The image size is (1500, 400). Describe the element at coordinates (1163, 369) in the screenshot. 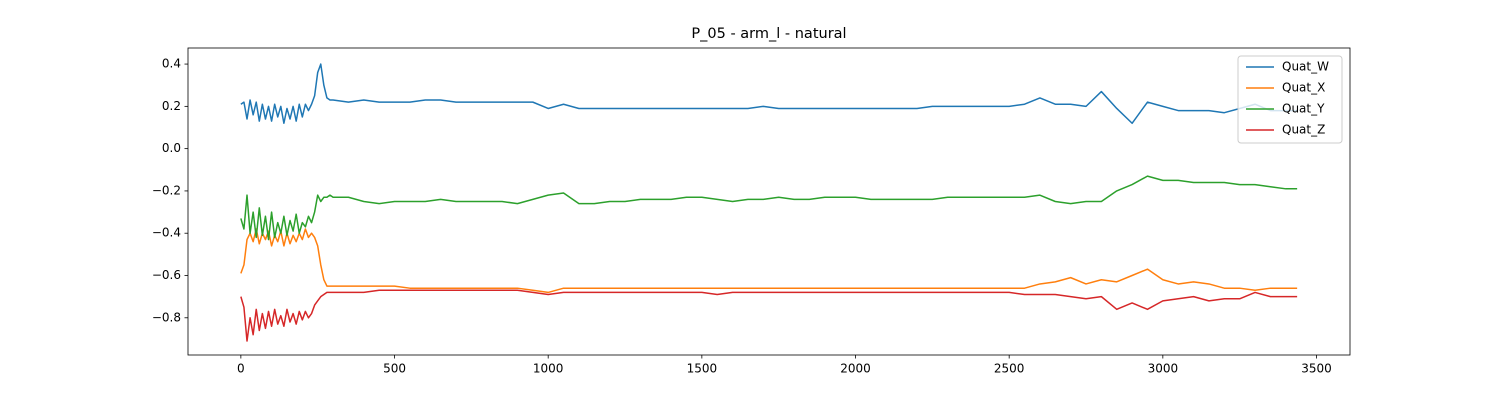

I see `x-tick-label: 3000` at that location.